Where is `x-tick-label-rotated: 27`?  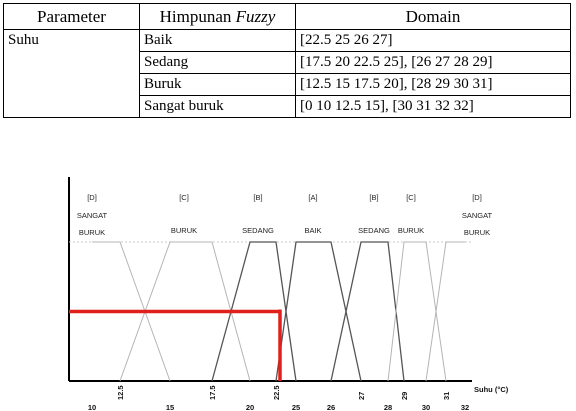 x-tick-label-rotated: 27 is located at coordinates (361, 396).